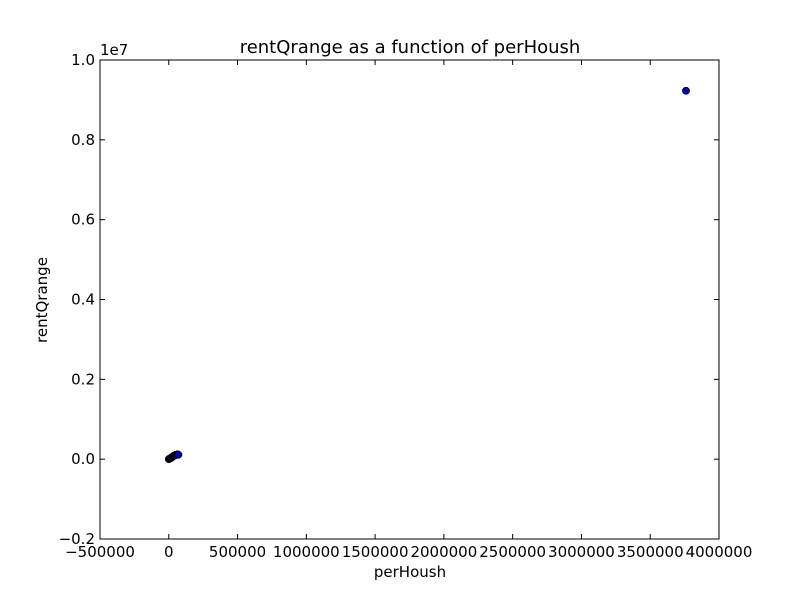 The width and height of the screenshot is (800, 600). What do you see at coordinates (100, 552) in the screenshot?
I see `x-tick-label: −500000` at bounding box center [100, 552].